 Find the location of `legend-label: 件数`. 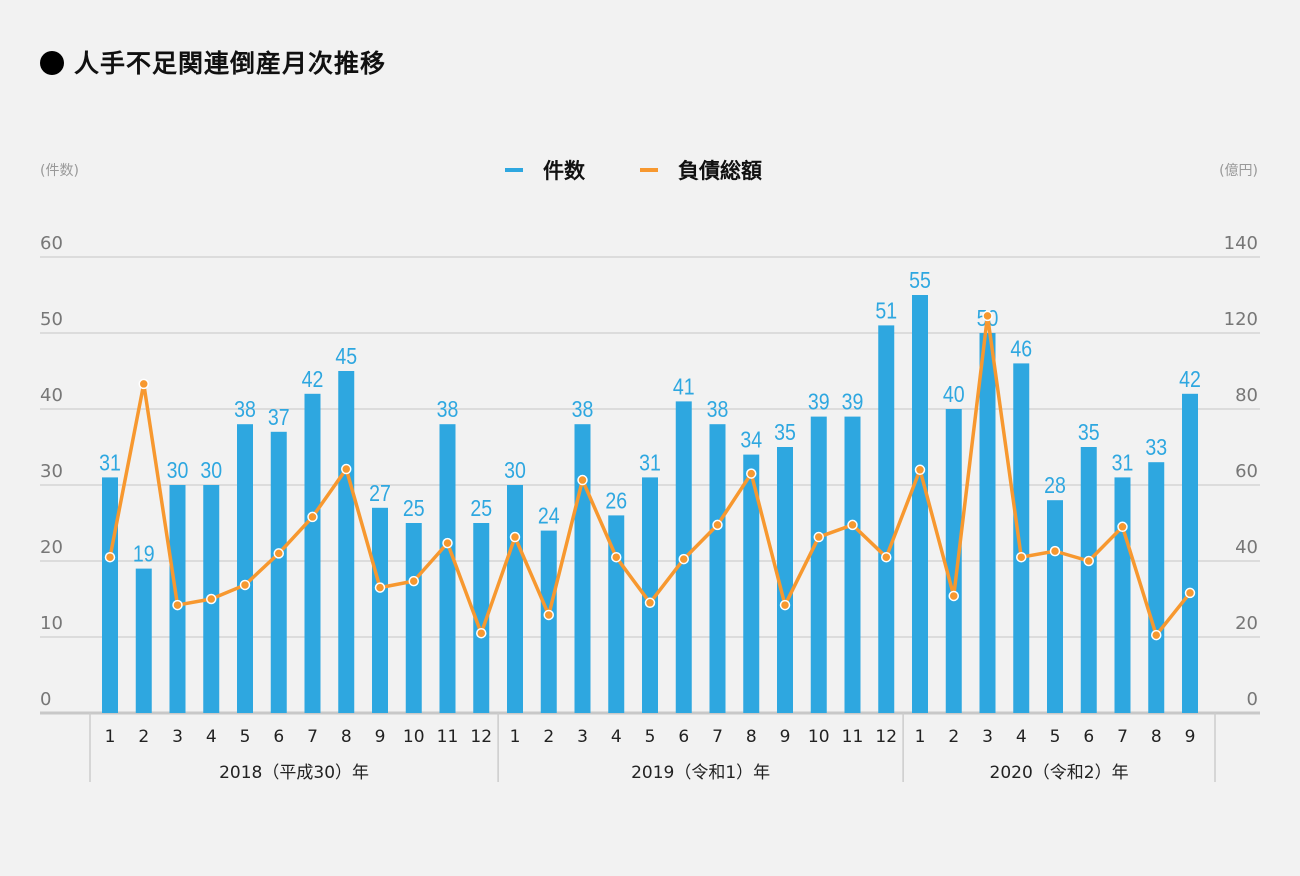

legend-label: 件数 is located at coordinates (564, 171).